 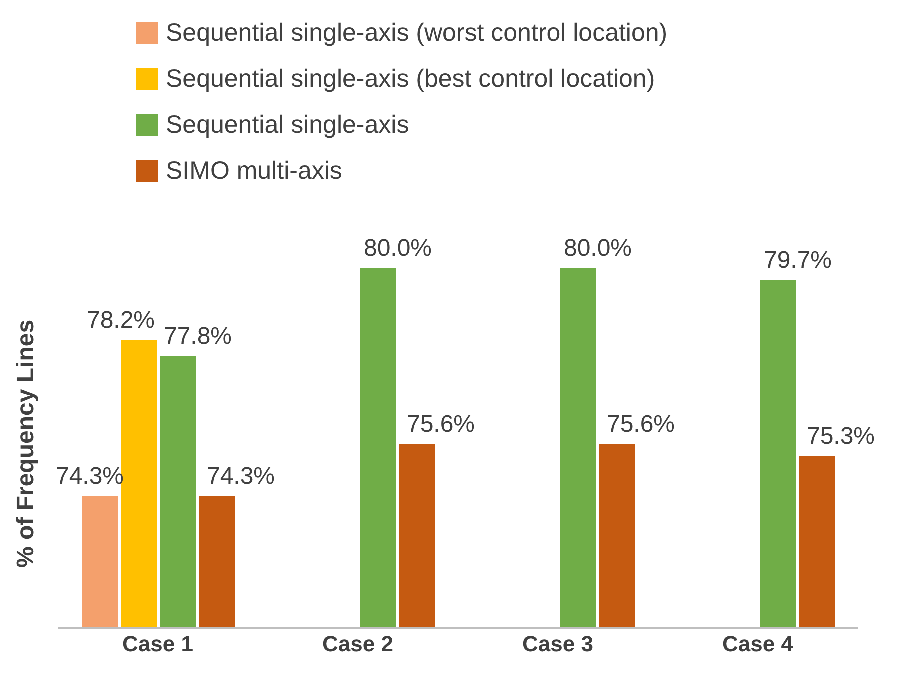 What do you see at coordinates (417, 33) in the screenshot?
I see `legend-label: Sequential single-axis (worst control location)` at bounding box center [417, 33].